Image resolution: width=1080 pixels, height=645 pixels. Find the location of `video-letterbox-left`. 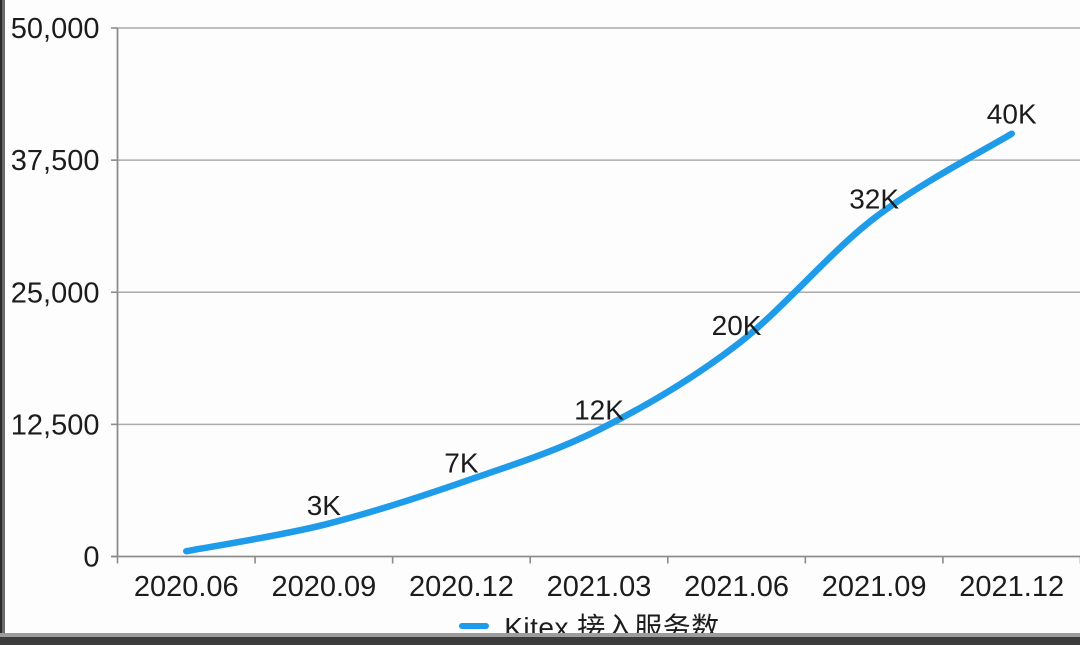

video-letterbox-left is located at coordinates (2, 322).